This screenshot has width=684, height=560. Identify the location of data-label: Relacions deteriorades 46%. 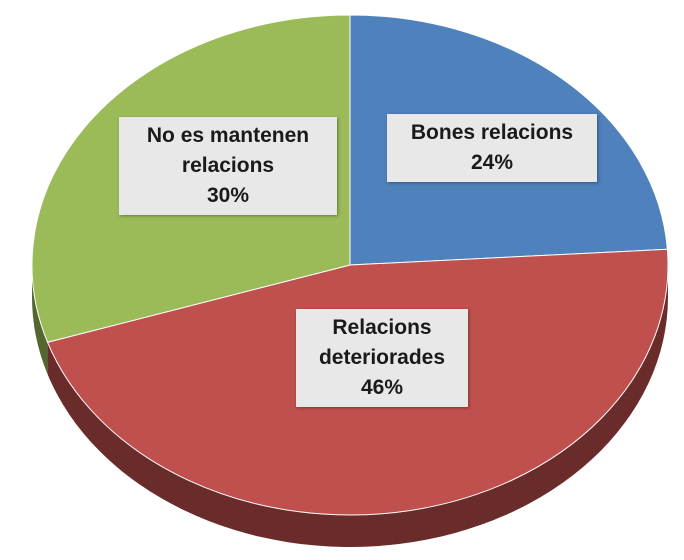
(382, 358).